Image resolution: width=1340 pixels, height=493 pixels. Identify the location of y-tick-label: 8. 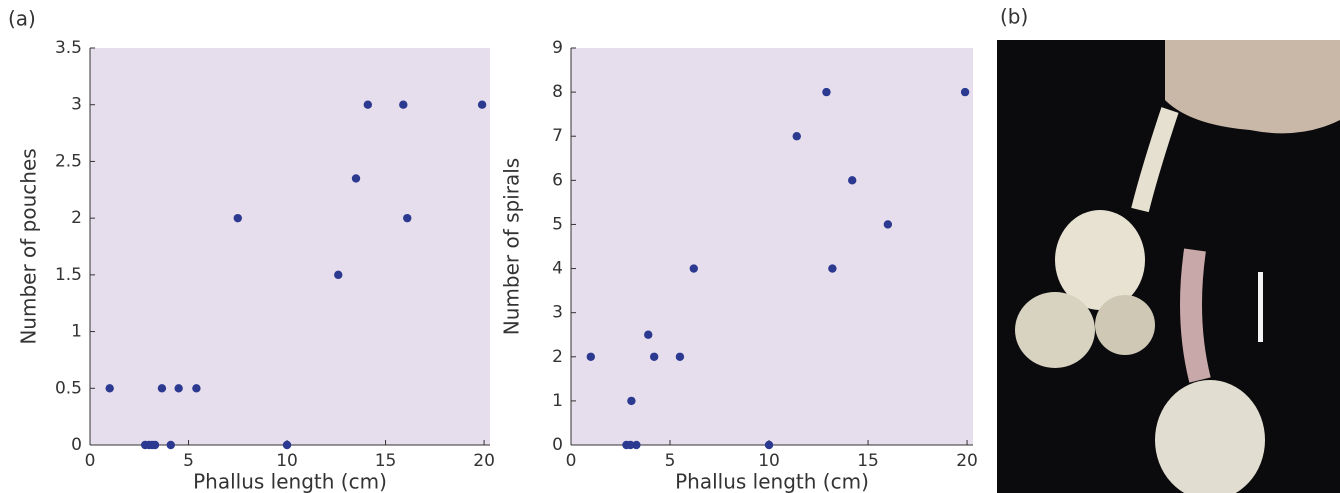
(557, 92).